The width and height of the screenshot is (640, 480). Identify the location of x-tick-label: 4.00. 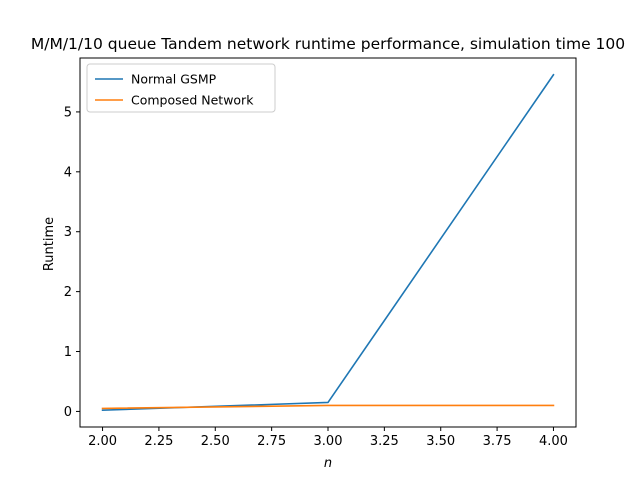
(553, 441).